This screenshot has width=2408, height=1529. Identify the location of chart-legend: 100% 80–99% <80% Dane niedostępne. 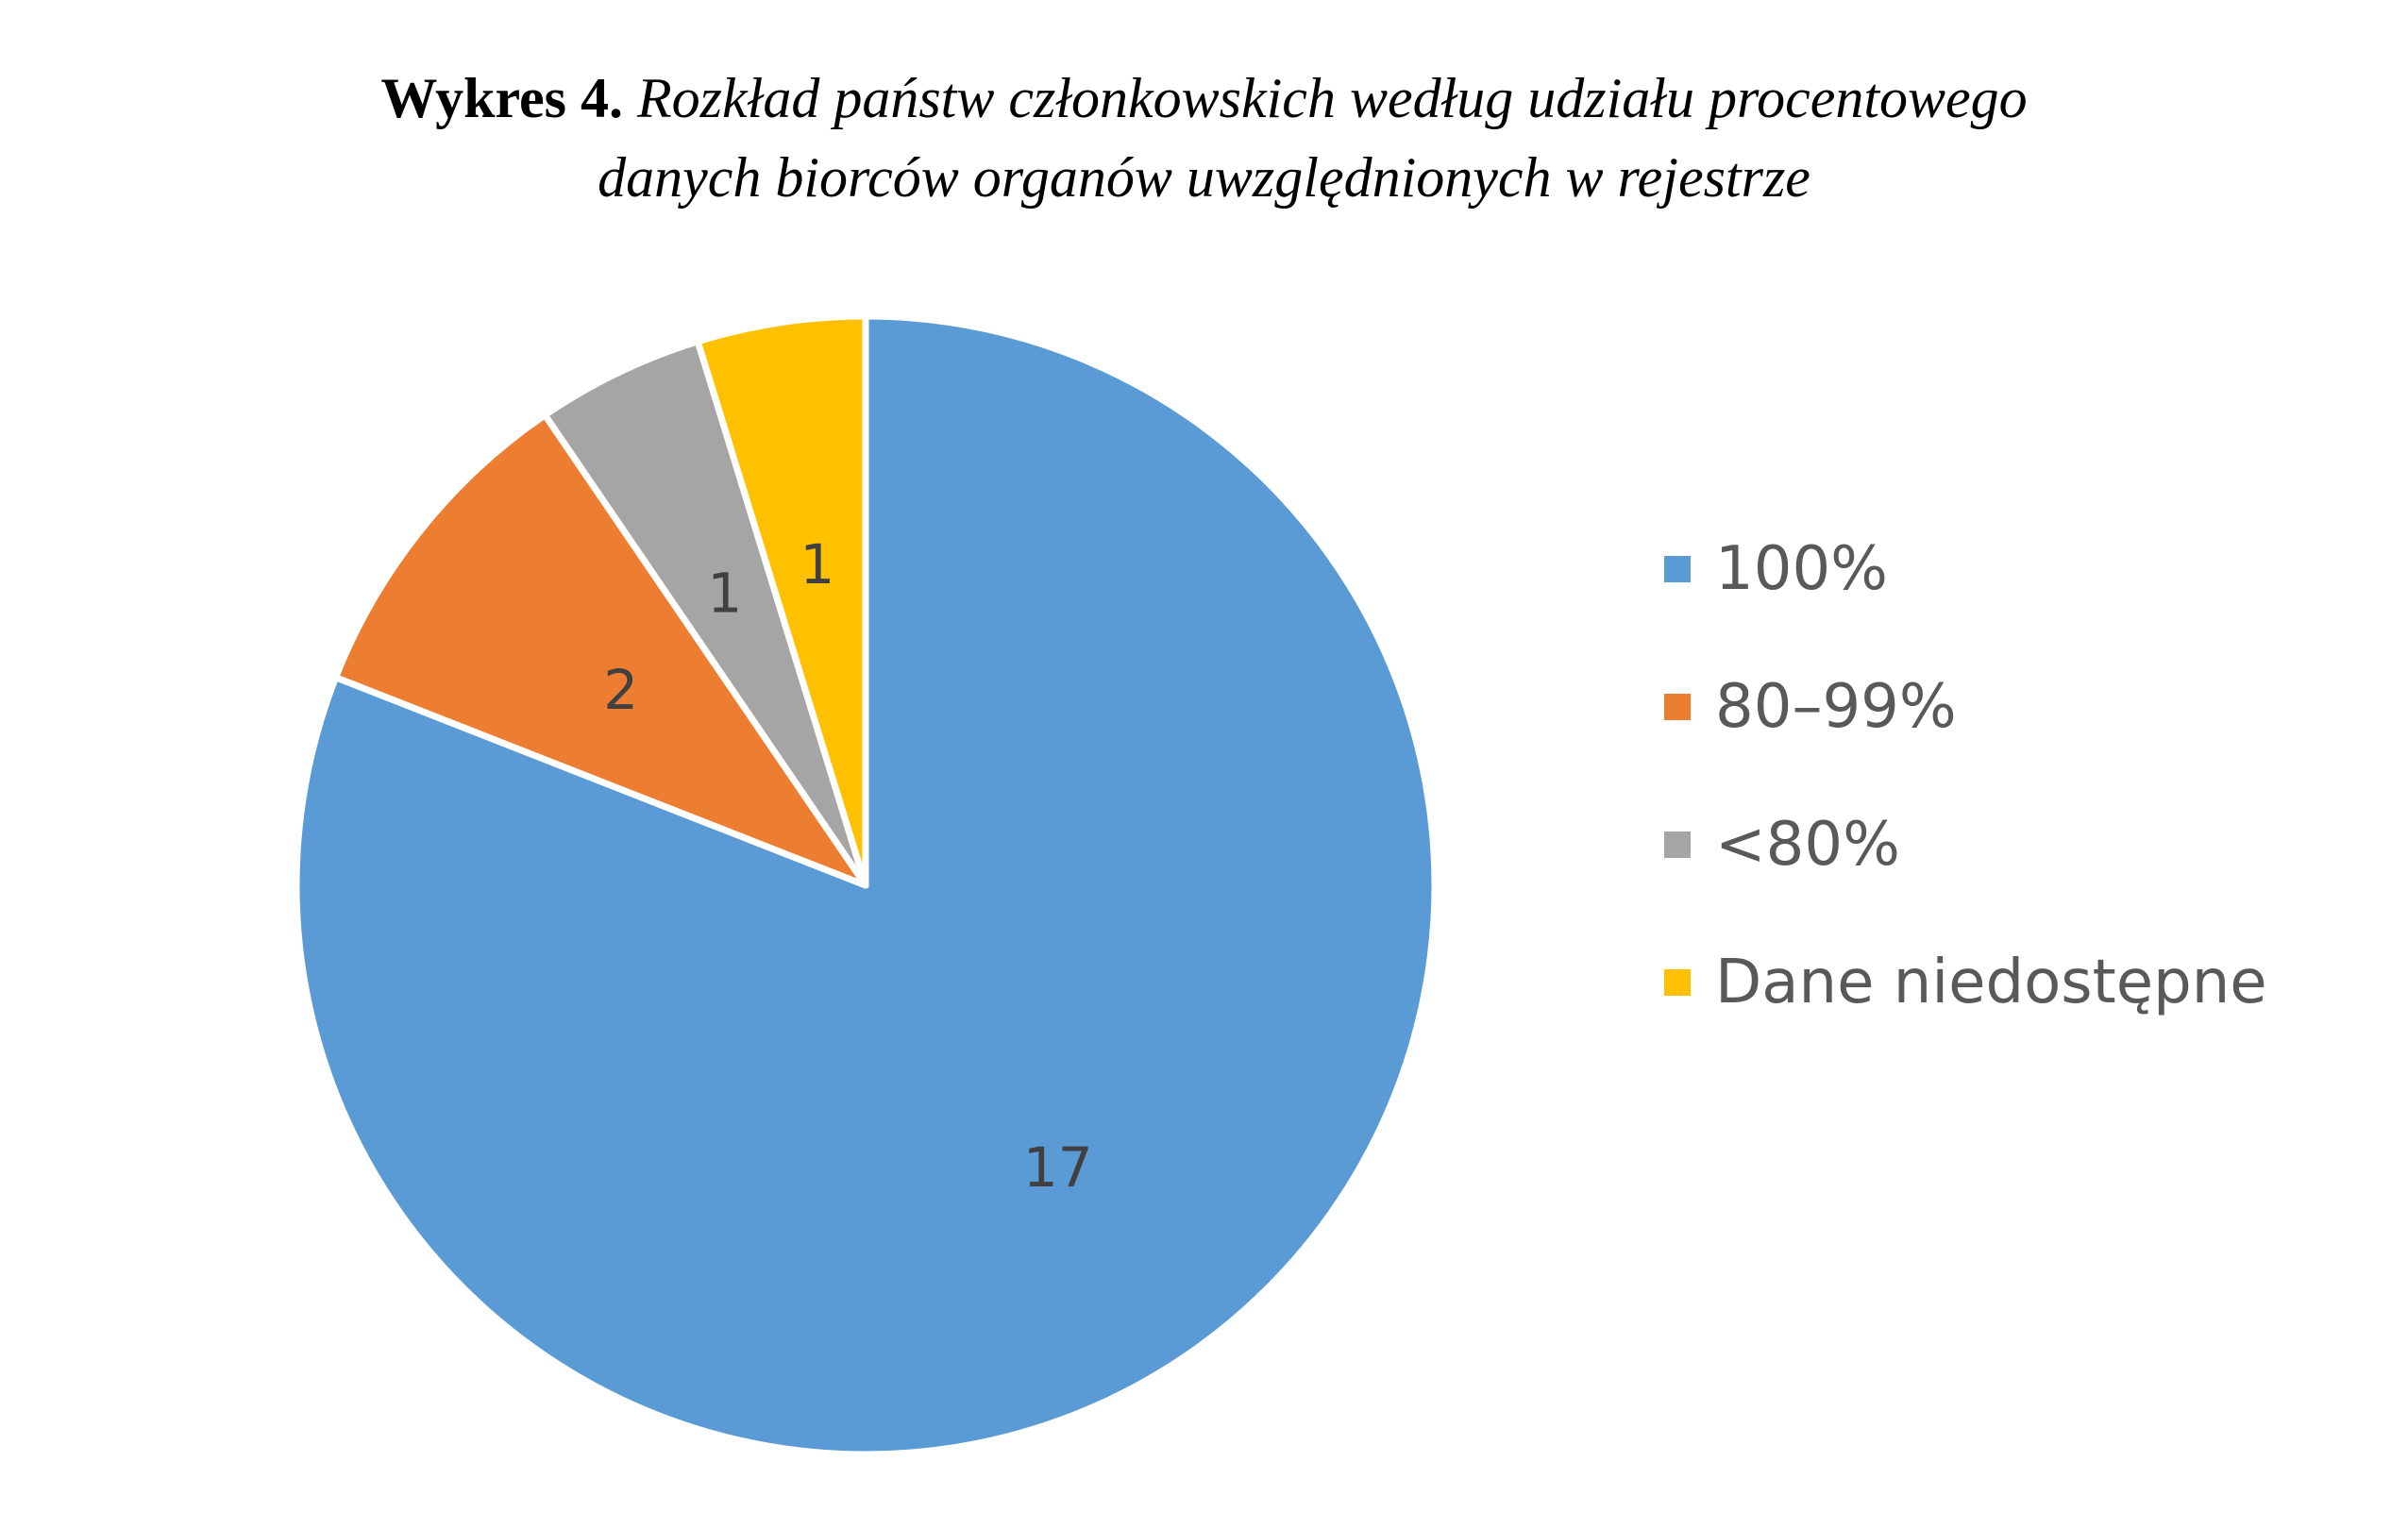
(1965, 775).